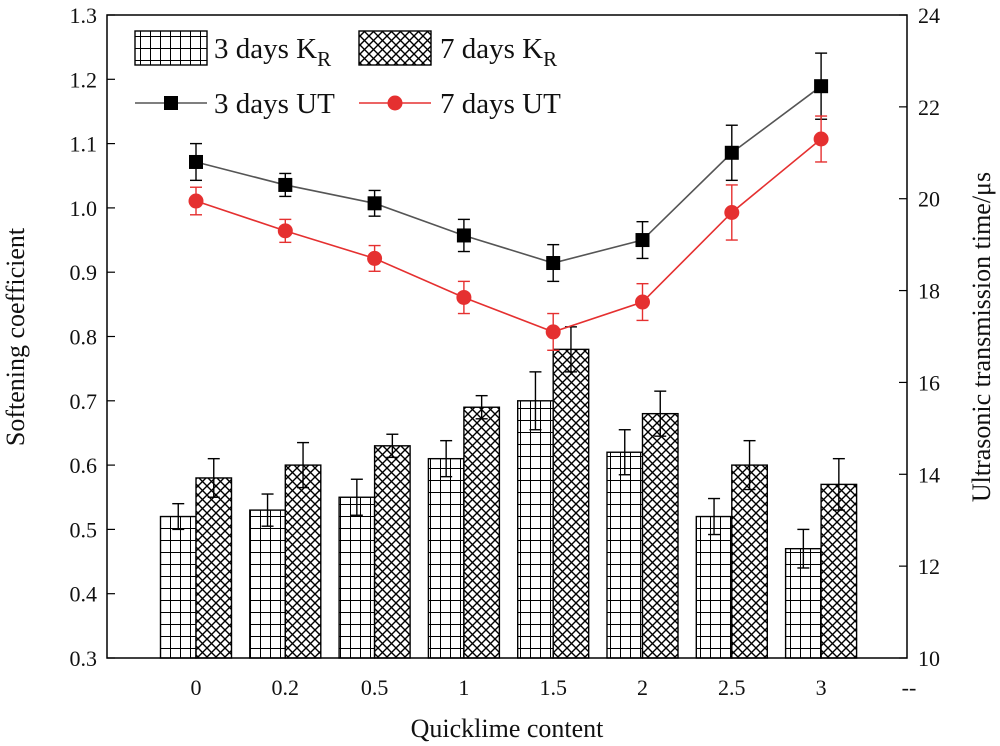 The height and width of the screenshot is (746, 1000). What do you see at coordinates (196, 687) in the screenshot?
I see `x-tick-label: 0` at bounding box center [196, 687].